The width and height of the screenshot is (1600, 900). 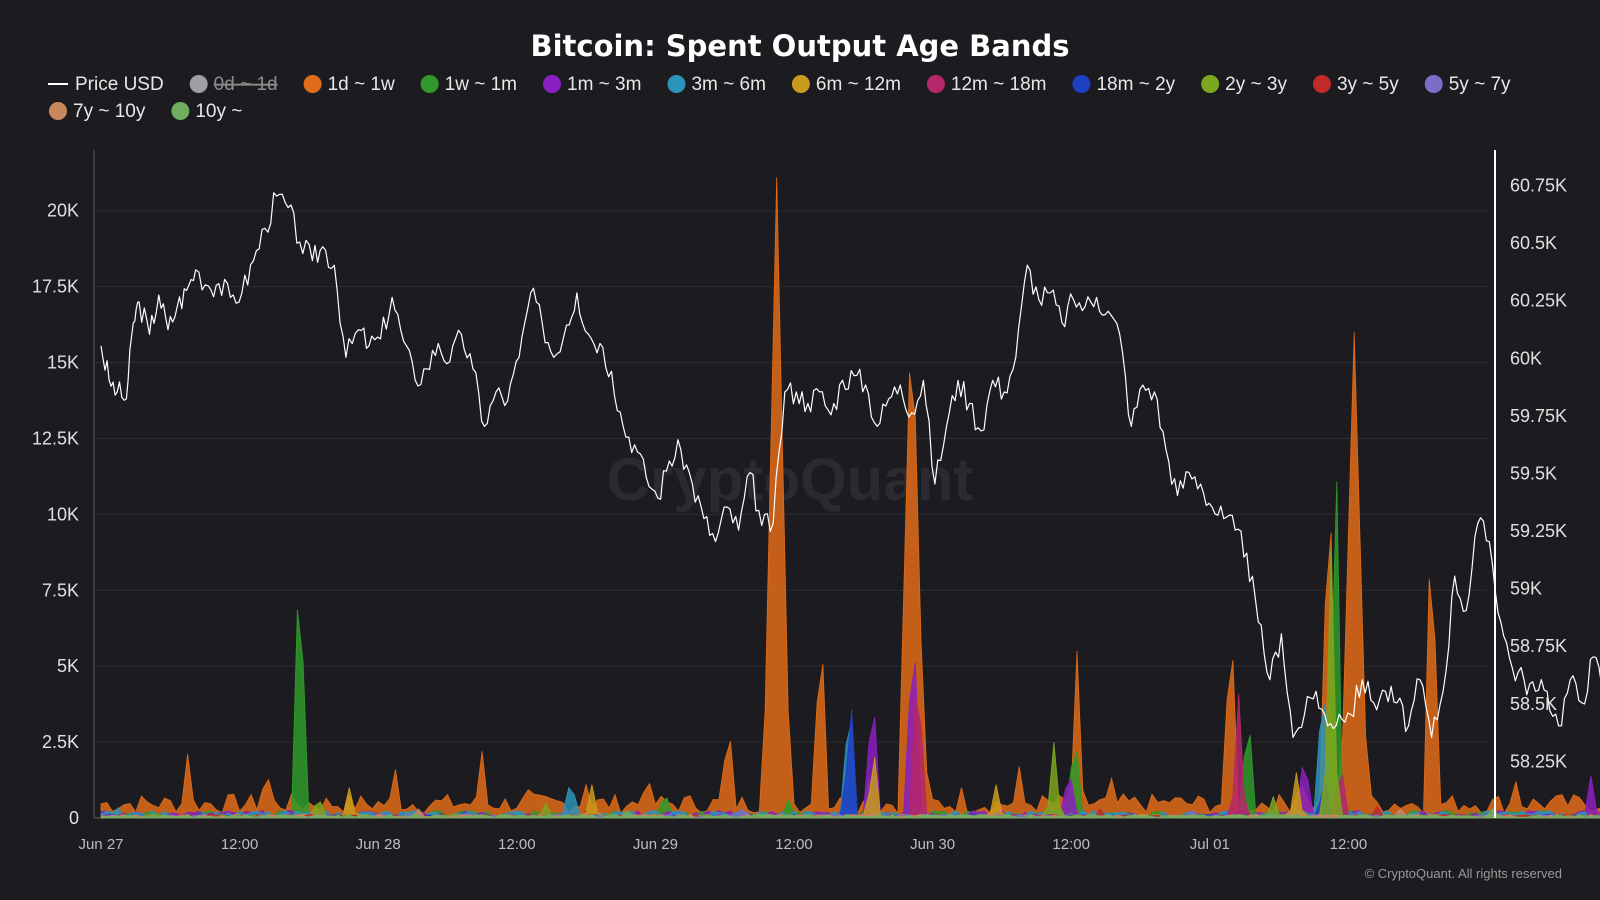 I want to click on x-tick-label: Jun 27, so click(x=100, y=844).